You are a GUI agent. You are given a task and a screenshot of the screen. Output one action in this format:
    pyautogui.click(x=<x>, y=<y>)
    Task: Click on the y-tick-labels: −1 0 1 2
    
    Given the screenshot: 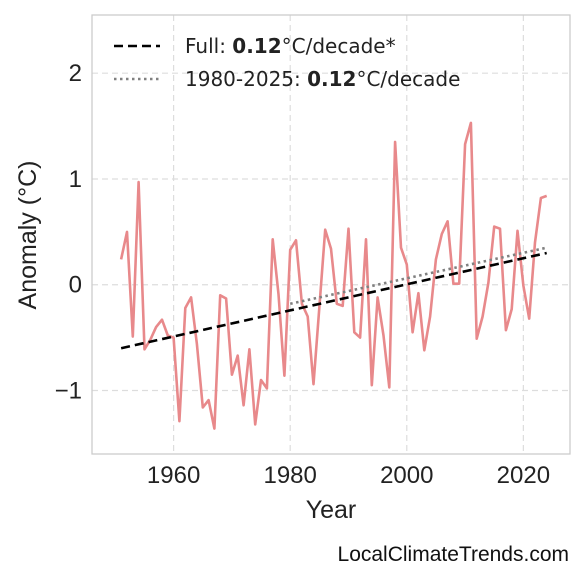 What is the action you would take?
    pyautogui.click(x=68, y=232)
    